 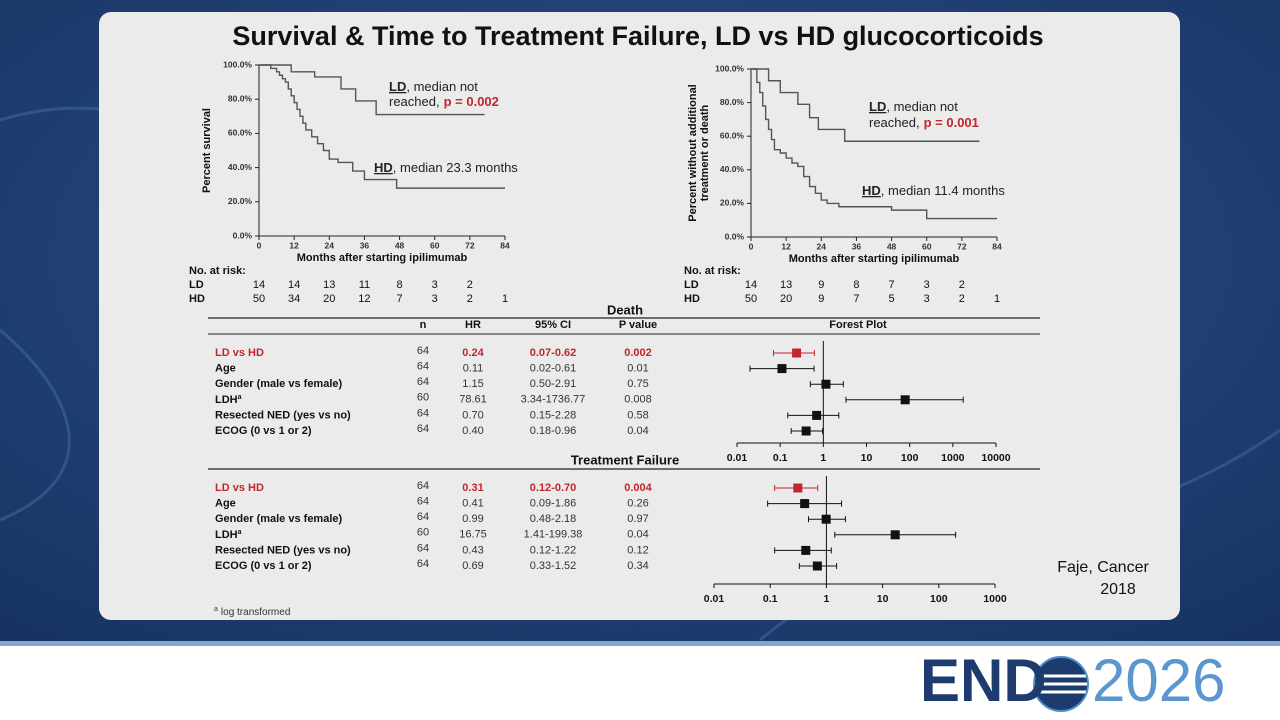 I want to click on annotation: HD, median 11.4 months, so click(x=933, y=190).